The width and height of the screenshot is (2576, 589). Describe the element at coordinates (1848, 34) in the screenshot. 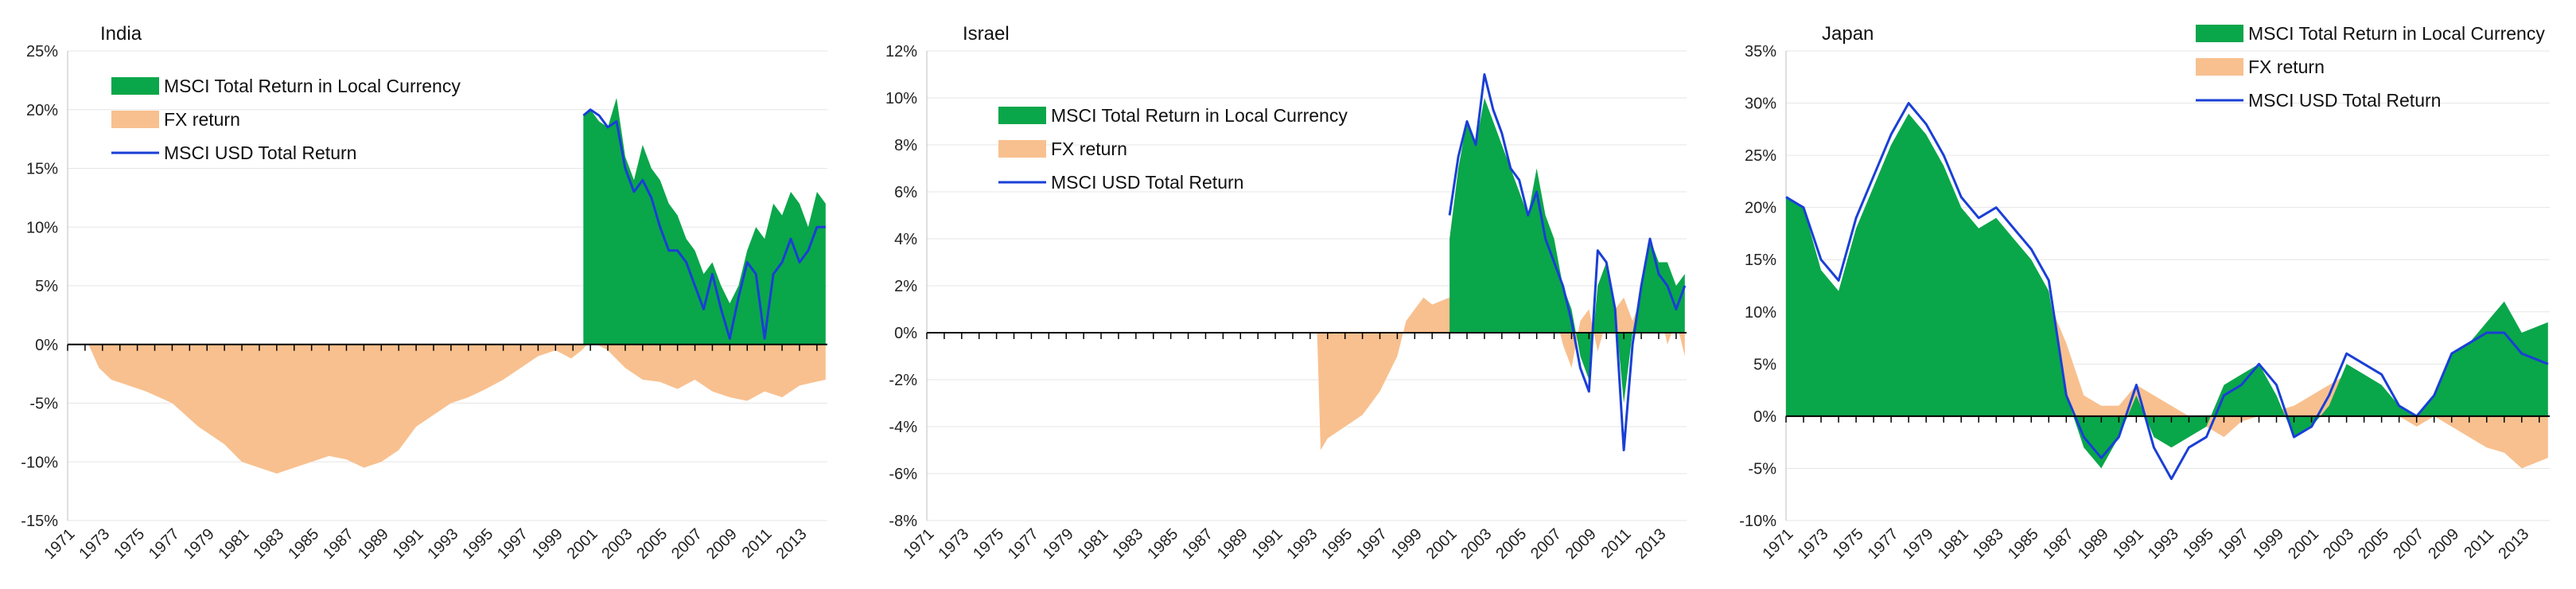

I see `chart-title: Japan` at that location.